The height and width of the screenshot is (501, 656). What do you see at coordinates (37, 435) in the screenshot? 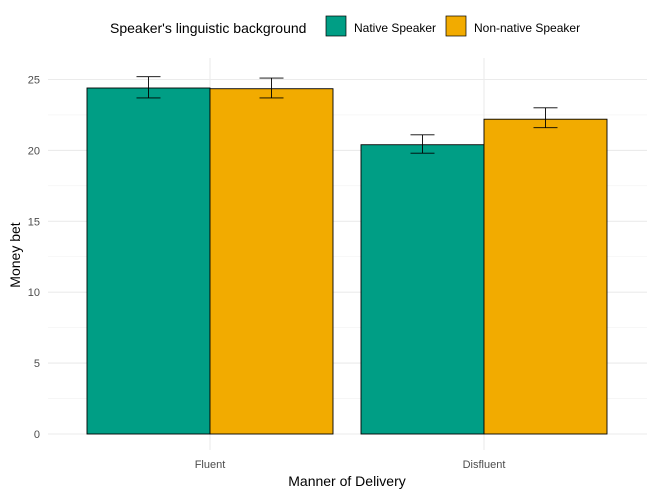
I see `y-tick-label: 0` at bounding box center [37, 435].